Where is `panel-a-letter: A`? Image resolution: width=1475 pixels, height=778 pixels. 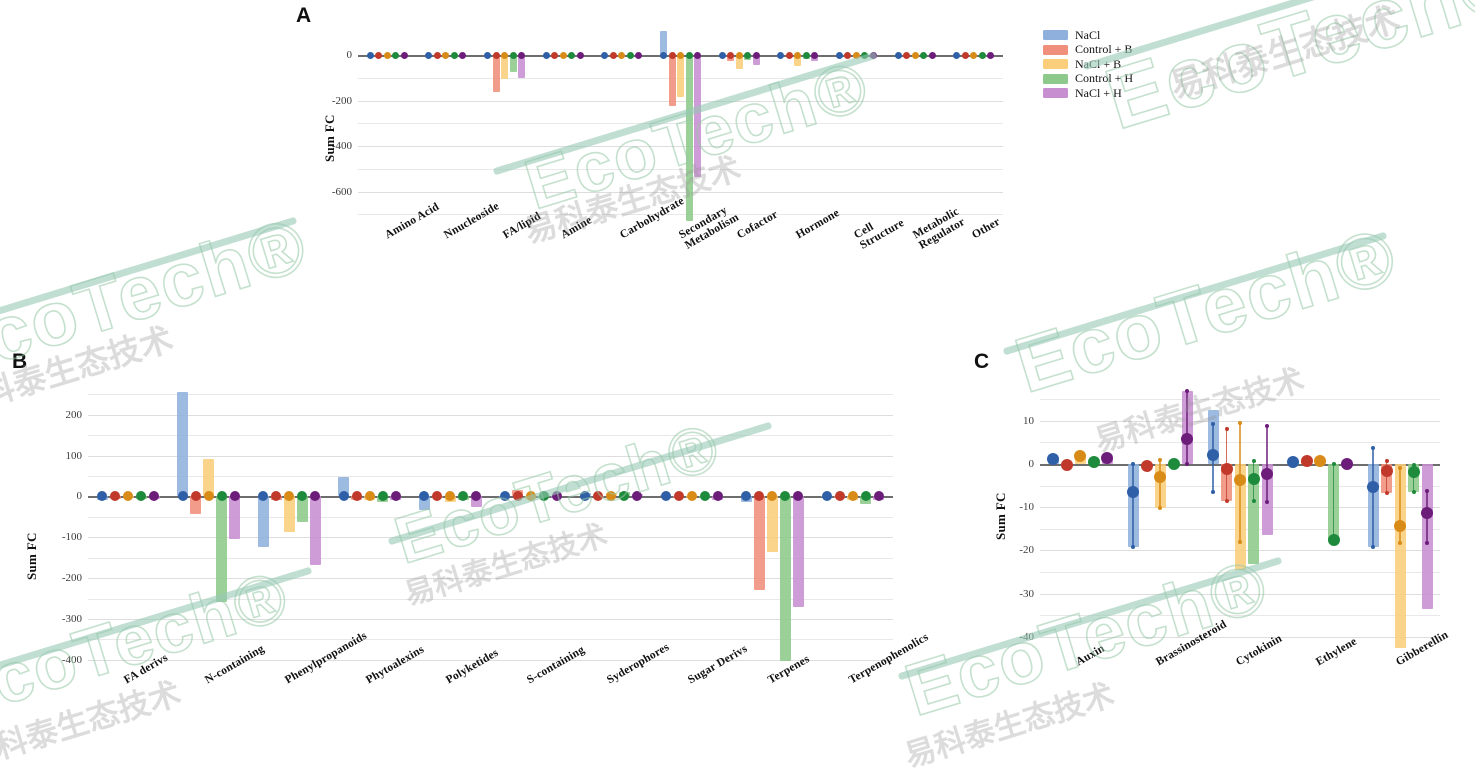
panel-a-letter: A is located at coordinates (304, 15).